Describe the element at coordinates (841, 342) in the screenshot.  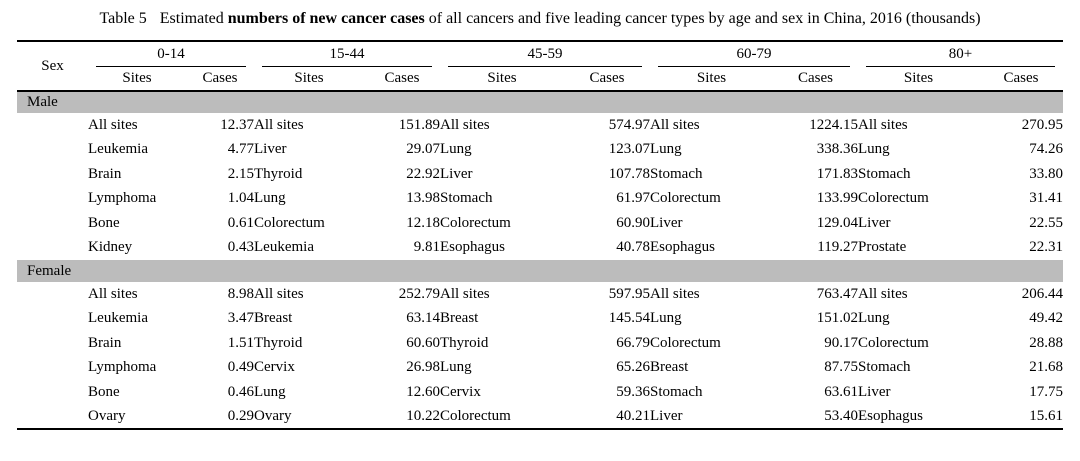
I see `cases-cell: 90.17` at that location.